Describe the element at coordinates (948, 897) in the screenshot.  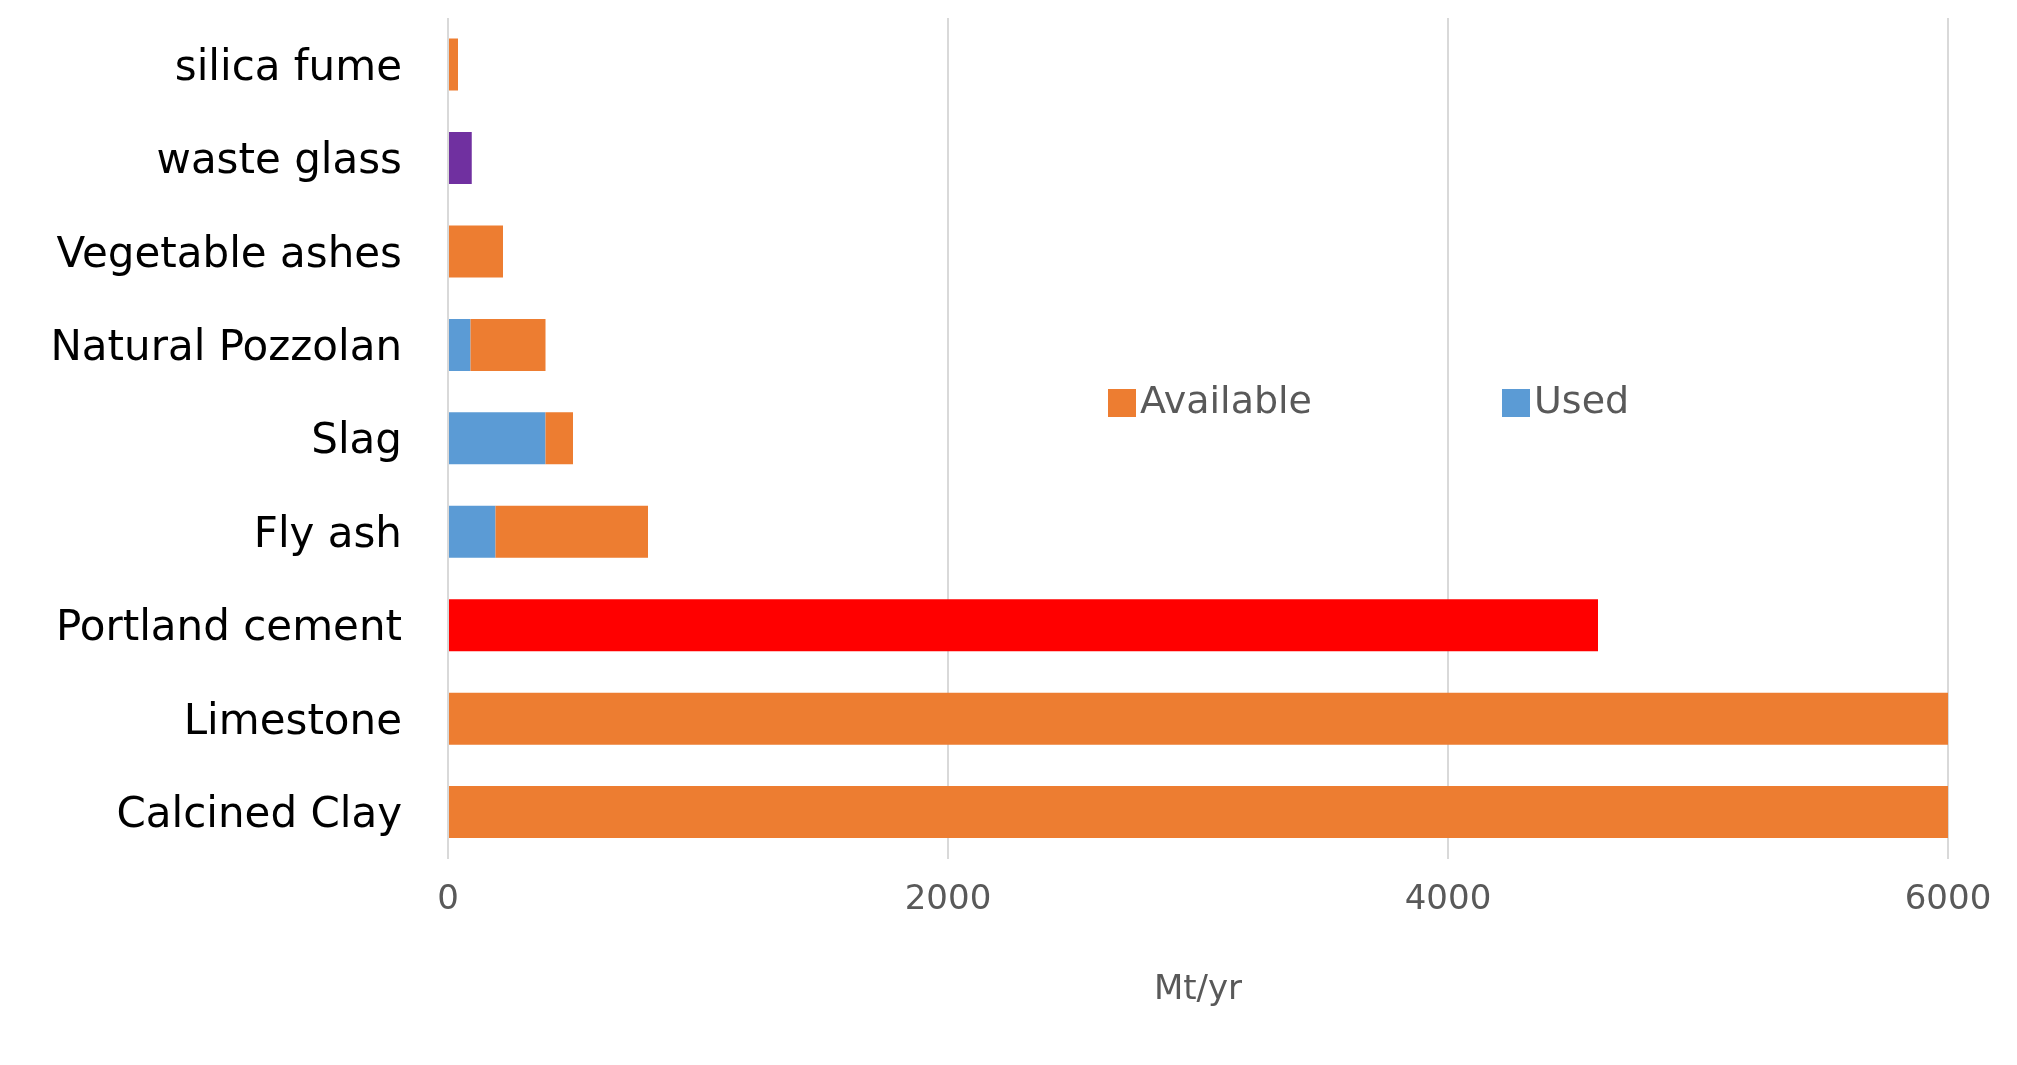
I see `x-tick-label: 2000` at that location.